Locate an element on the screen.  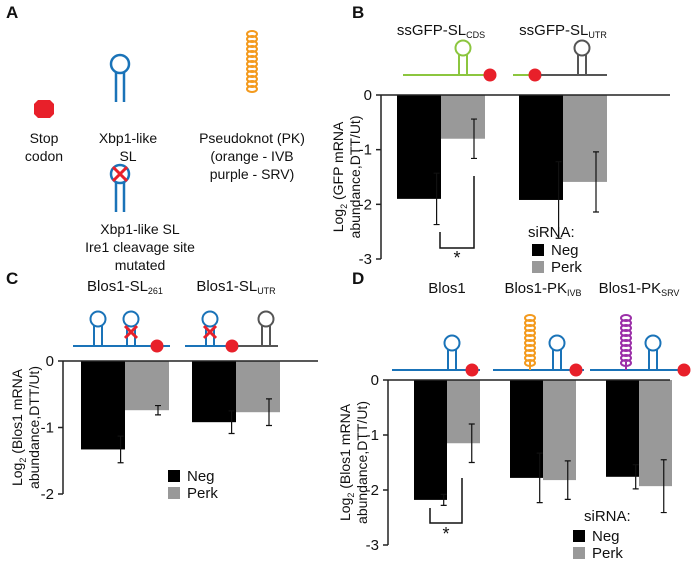
category-label: Blos1-SL261 is located at coordinates (125, 287).